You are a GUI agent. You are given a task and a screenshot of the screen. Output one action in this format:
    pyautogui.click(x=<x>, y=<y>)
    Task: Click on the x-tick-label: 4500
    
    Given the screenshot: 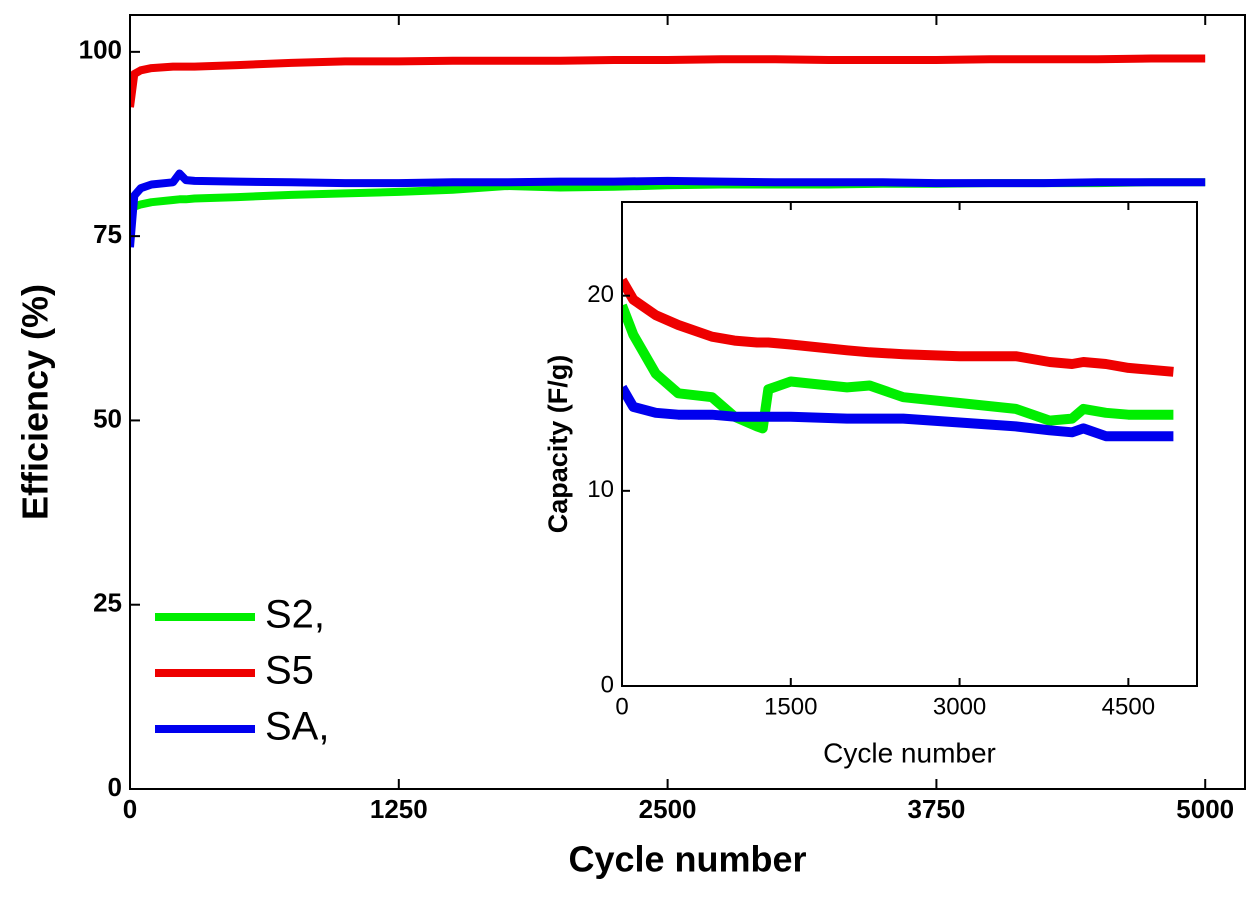 What is the action you would take?
    pyautogui.click(x=1128, y=706)
    